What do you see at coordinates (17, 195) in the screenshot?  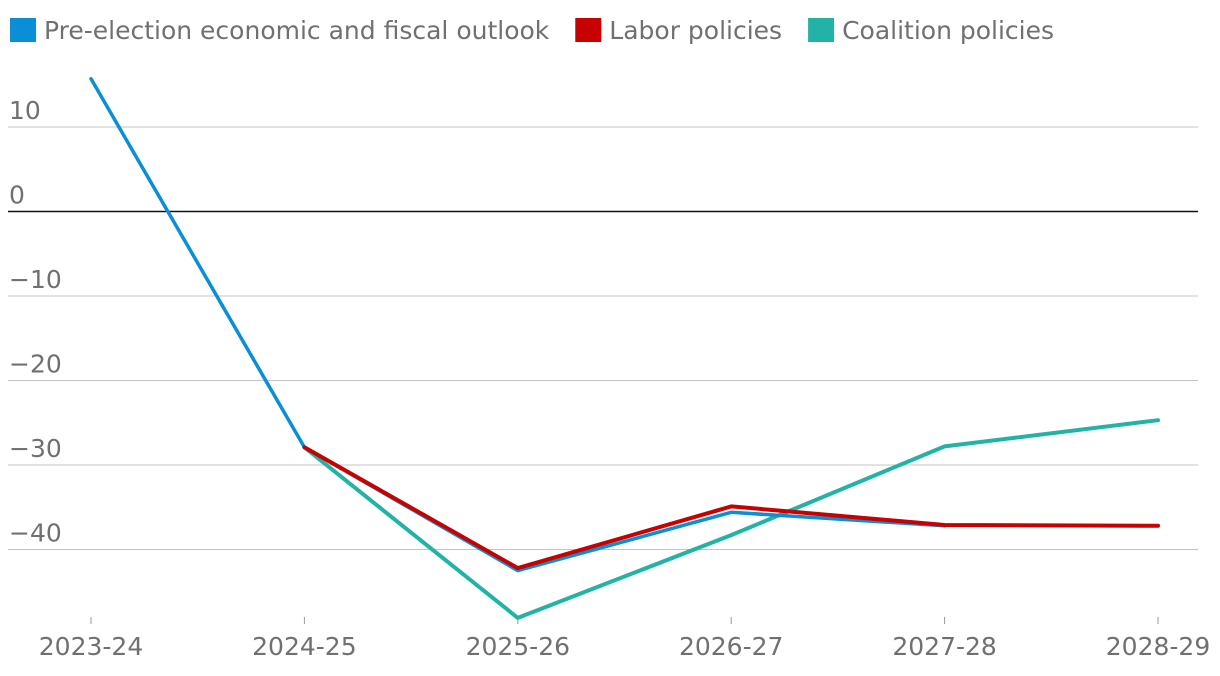 I see `y-tick-label: 0` at bounding box center [17, 195].